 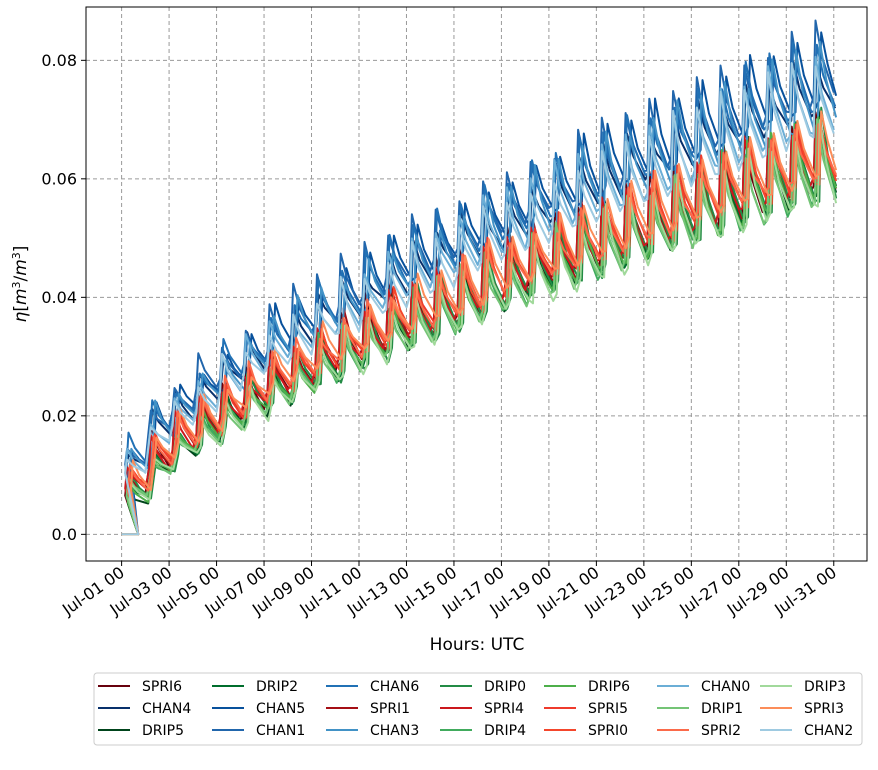 I want to click on x-axis-title: Hours: UTC, so click(x=477, y=645).